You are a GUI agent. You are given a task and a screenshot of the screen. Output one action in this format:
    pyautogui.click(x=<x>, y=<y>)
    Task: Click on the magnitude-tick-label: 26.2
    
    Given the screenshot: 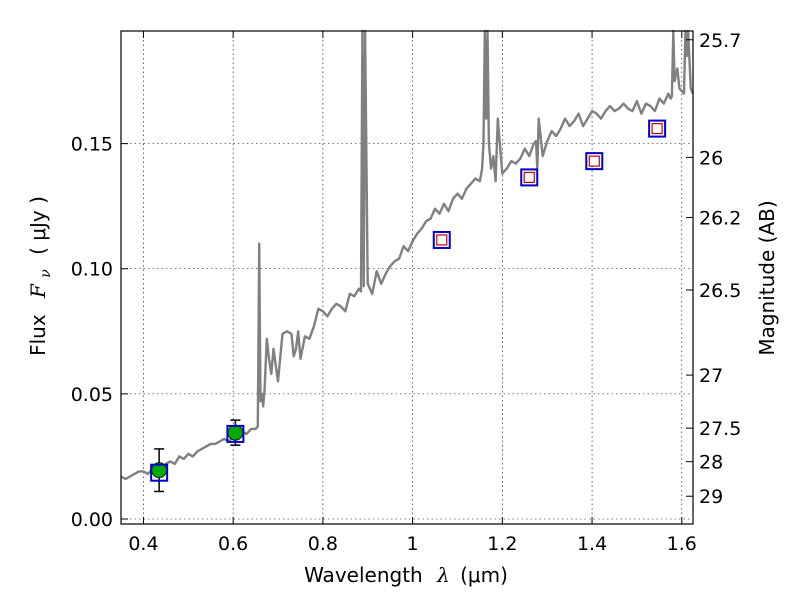 What is the action you would take?
    pyautogui.click(x=720, y=218)
    